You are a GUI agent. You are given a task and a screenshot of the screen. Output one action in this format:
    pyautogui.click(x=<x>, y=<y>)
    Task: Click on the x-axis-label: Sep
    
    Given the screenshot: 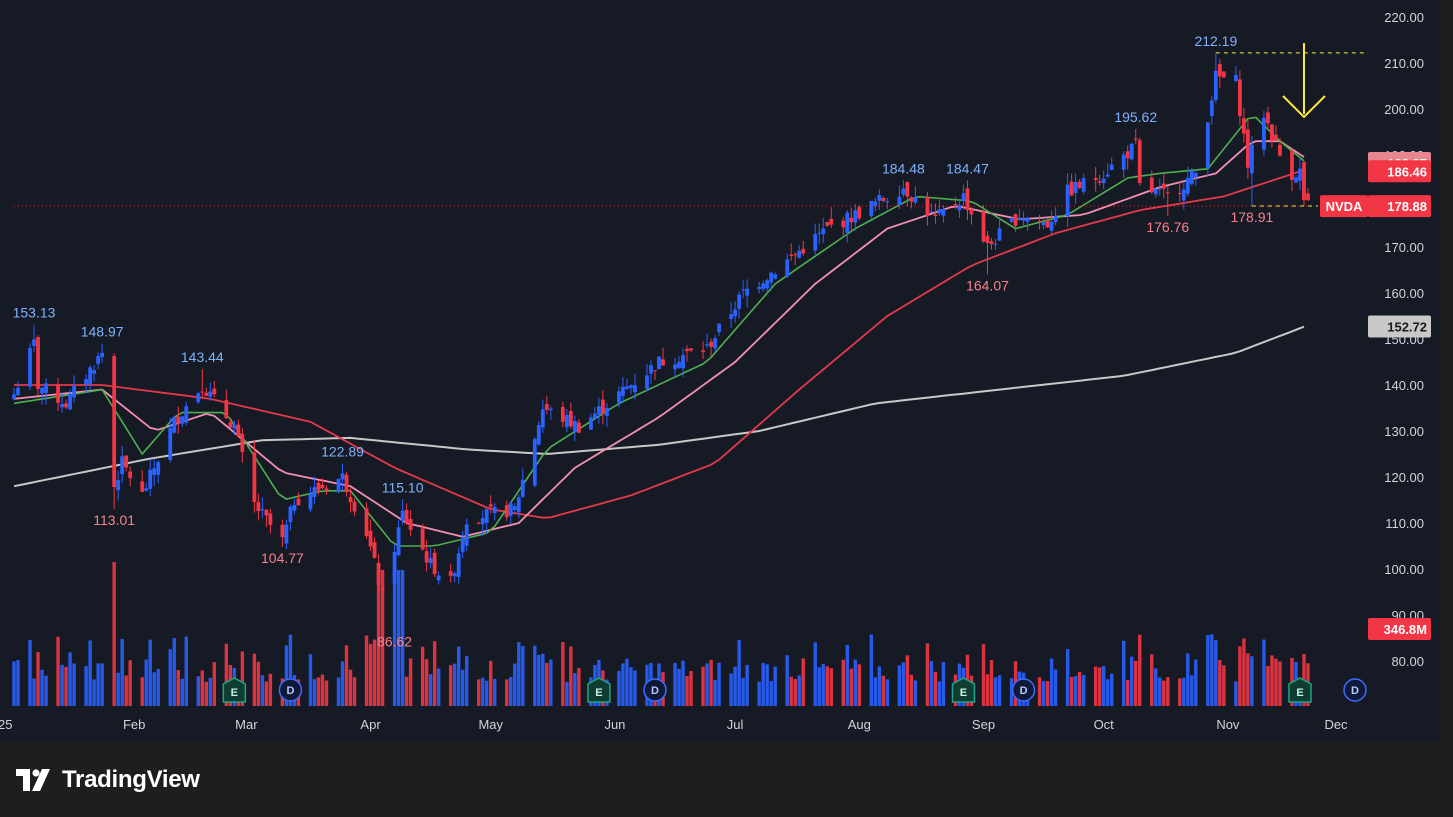 What is the action you would take?
    pyautogui.click(x=983, y=724)
    